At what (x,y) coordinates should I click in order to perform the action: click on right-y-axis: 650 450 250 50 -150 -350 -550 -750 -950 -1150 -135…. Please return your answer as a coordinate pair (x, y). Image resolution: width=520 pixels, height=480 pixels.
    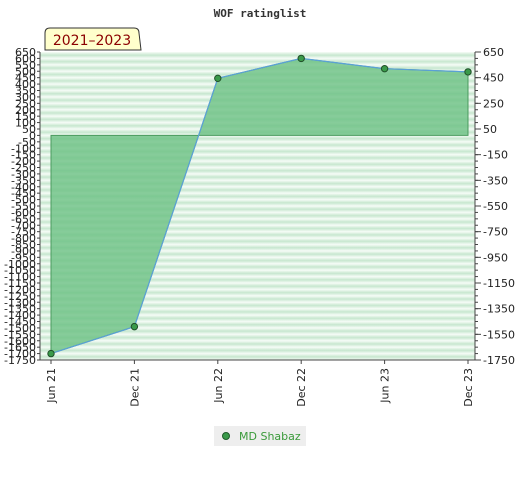
    Looking at the image, I should click on (494, 206).